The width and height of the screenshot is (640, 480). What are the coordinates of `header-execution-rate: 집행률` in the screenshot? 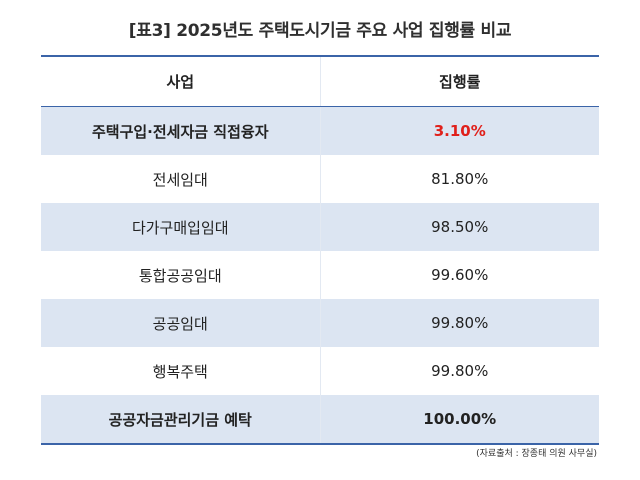 It's located at (459, 81).